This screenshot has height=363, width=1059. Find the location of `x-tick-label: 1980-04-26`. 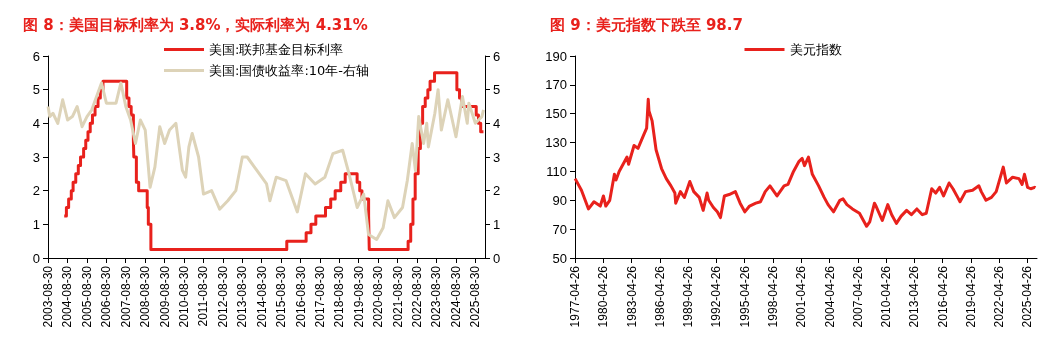

x-tick-label: 1980-04-26 is located at coordinates (603, 296).